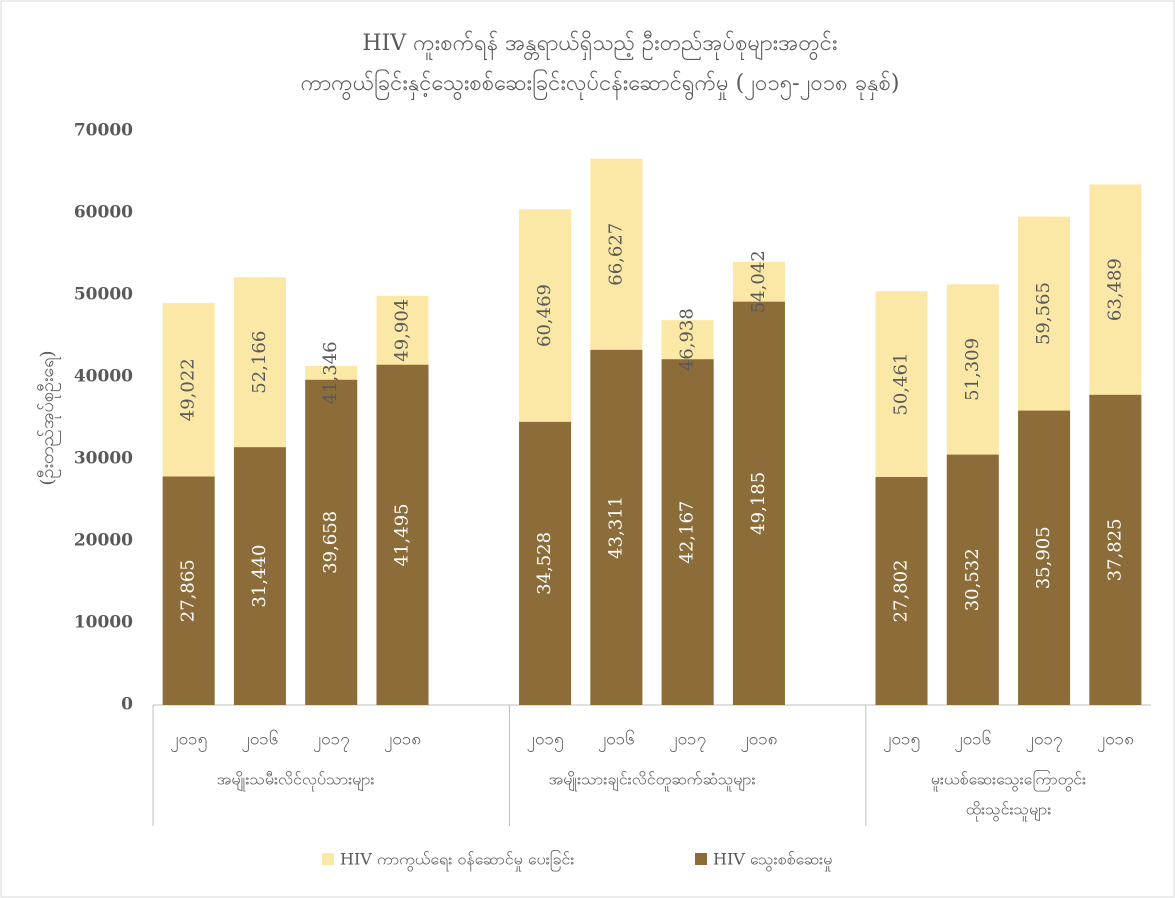  What do you see at coordinates (103, 295) in the screenshot?
I see `y-tick-label: 50000` at bounding box center [103, 295].